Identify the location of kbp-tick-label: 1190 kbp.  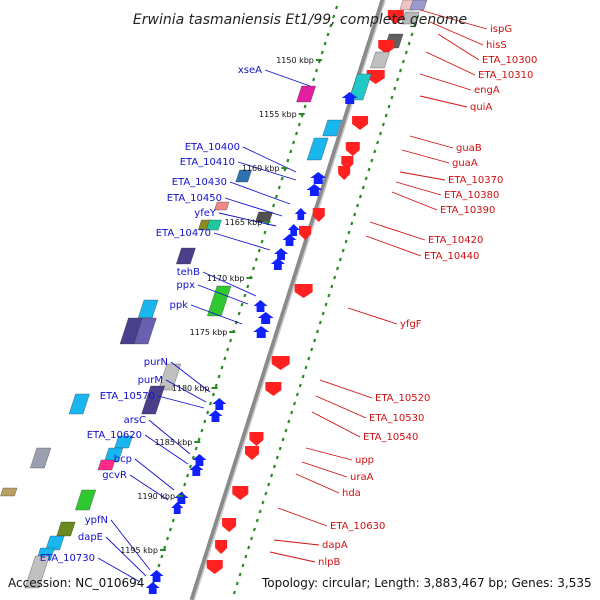
(156, 496).